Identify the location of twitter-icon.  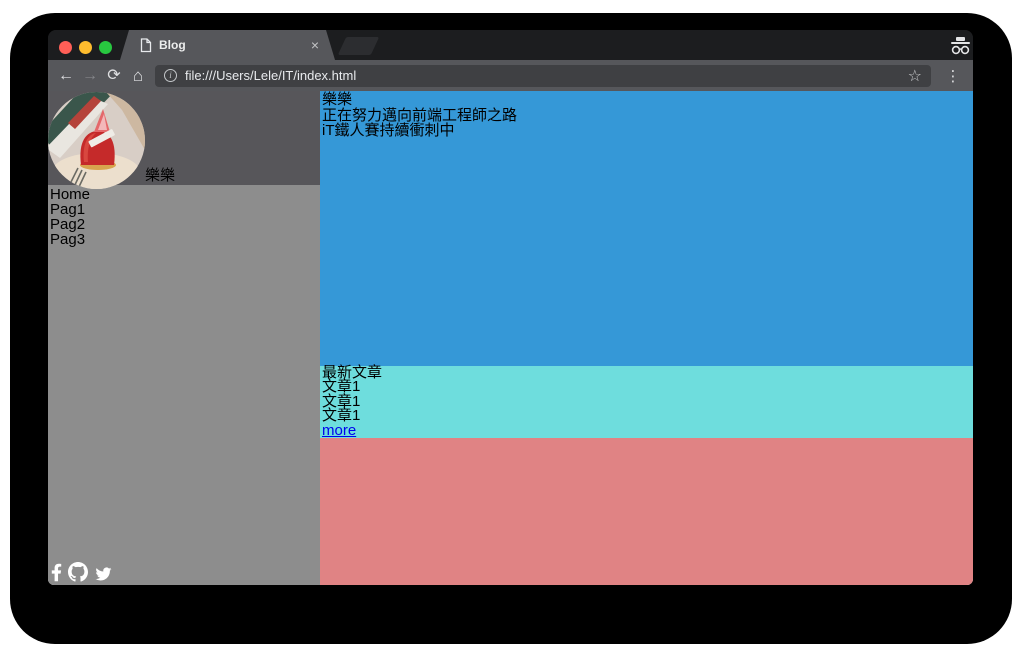
(103, 574).